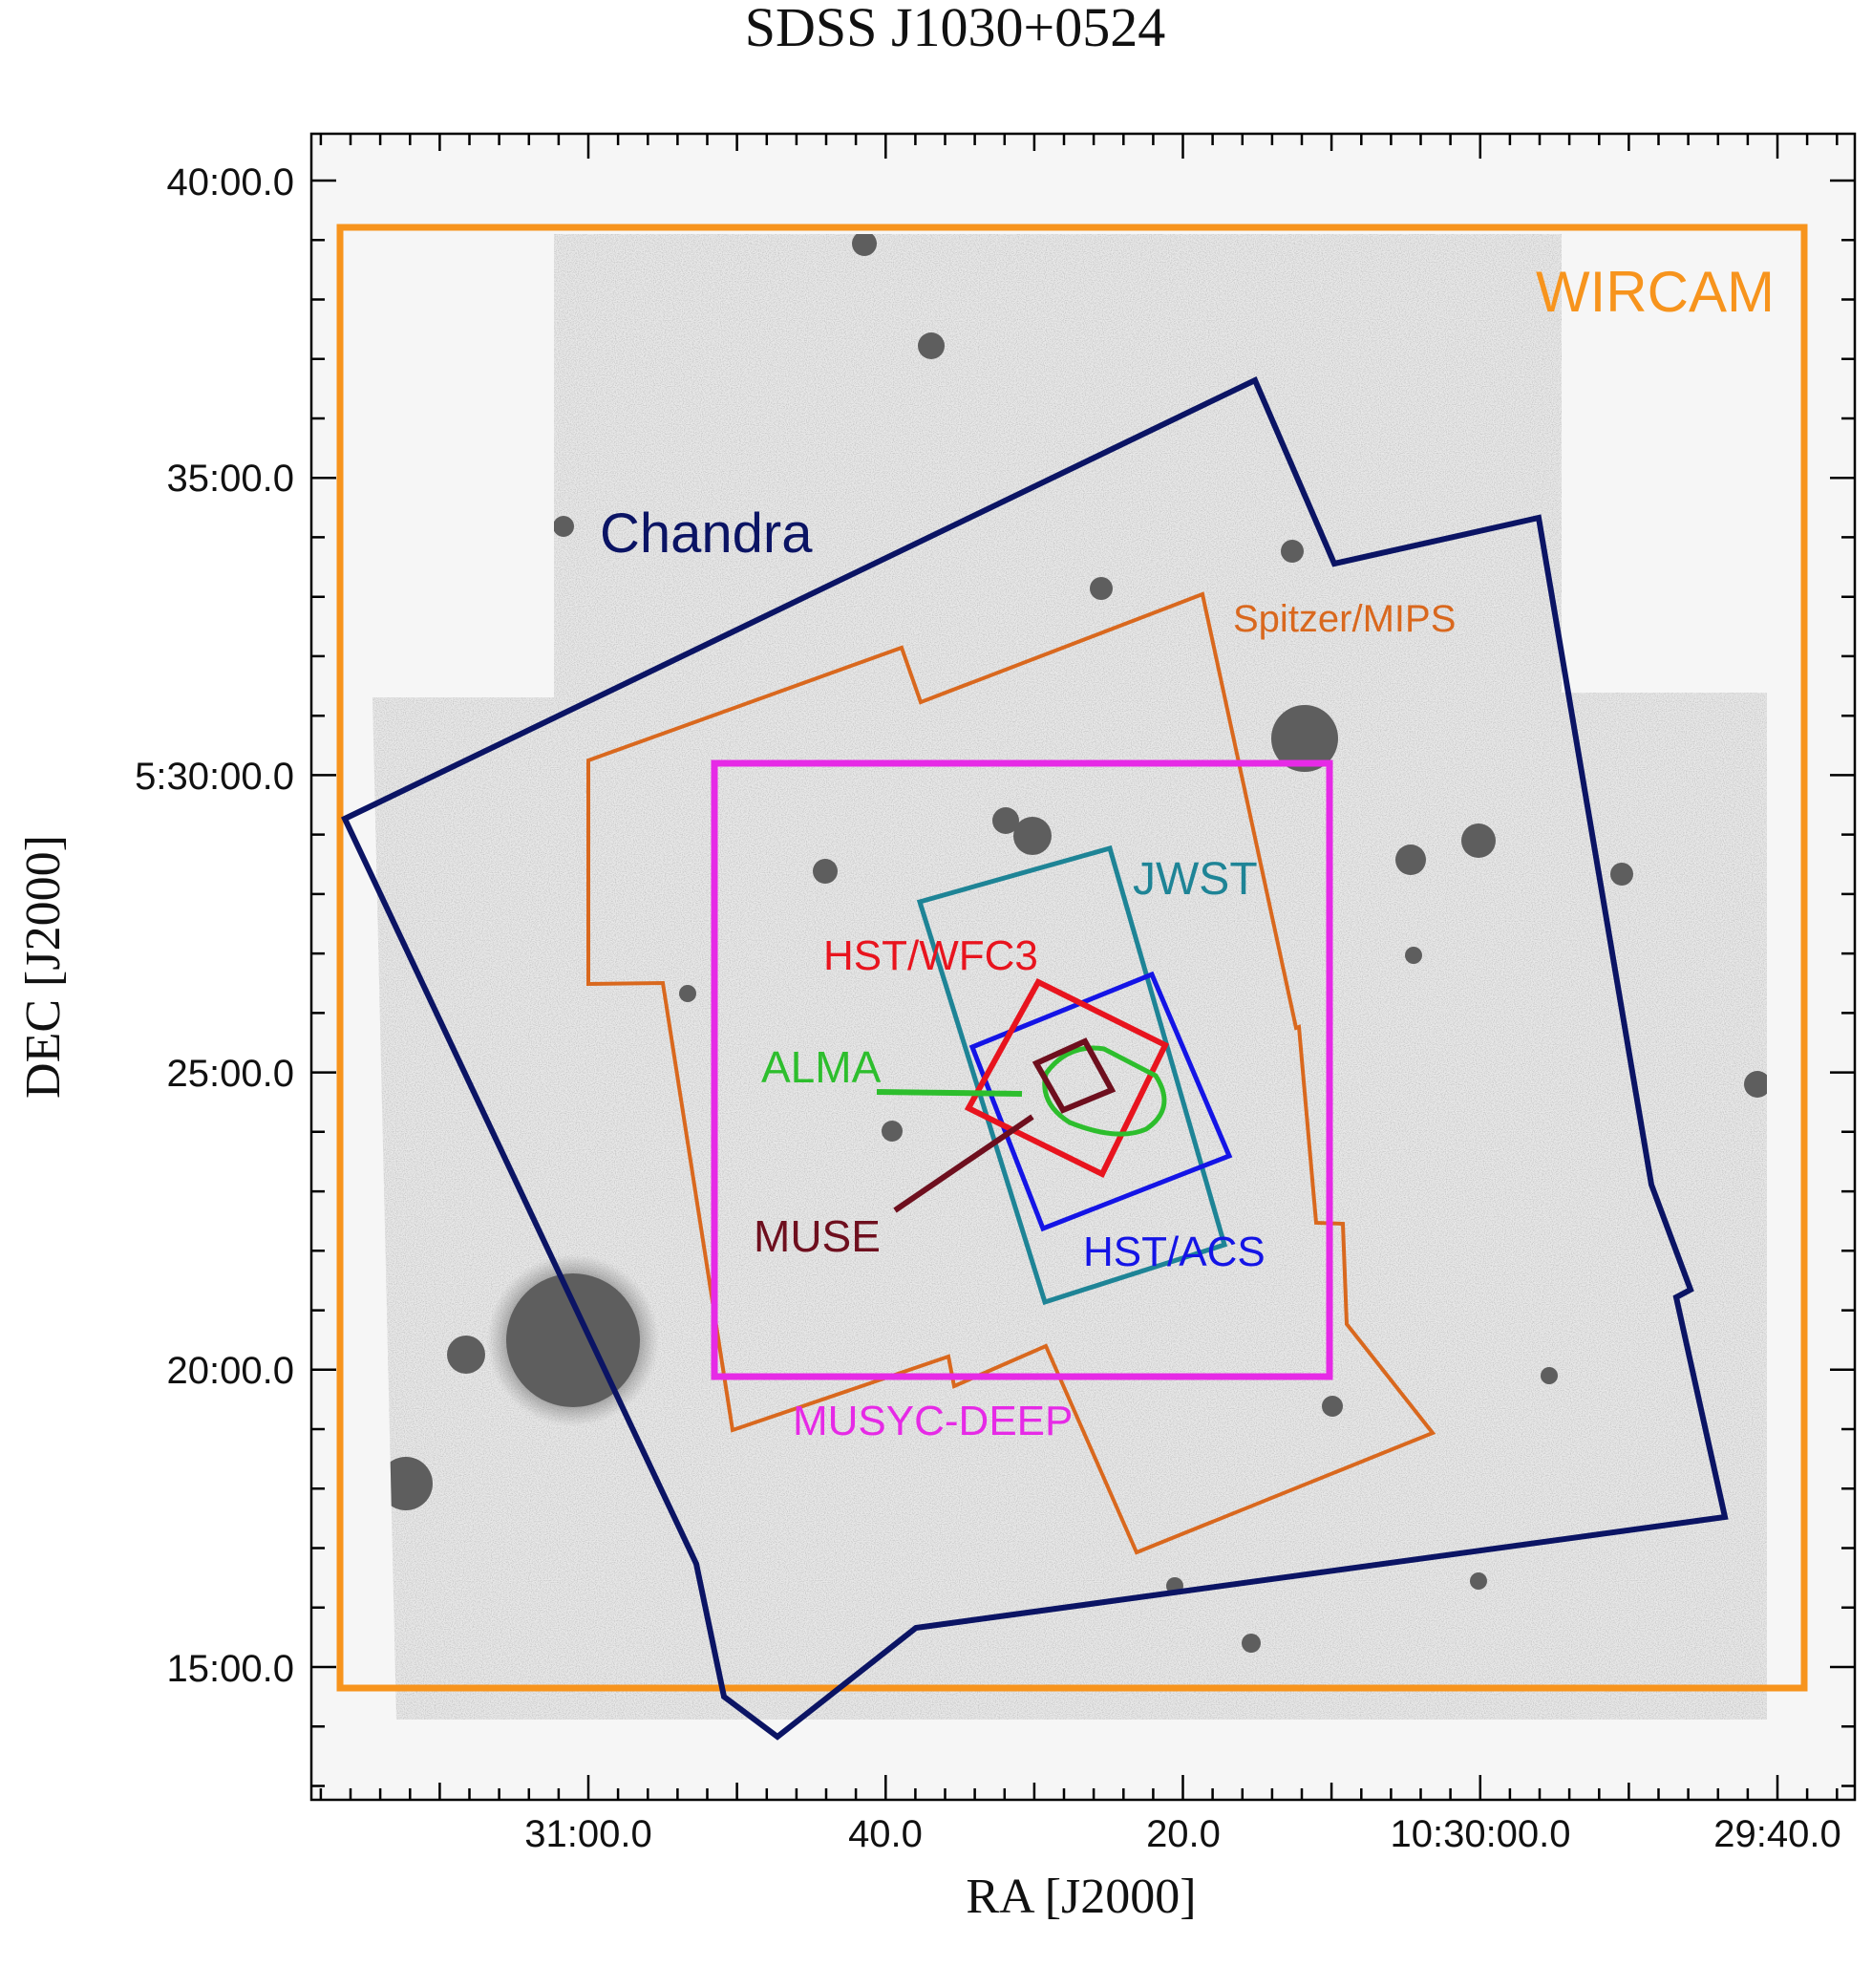  Describe the element at coordinates (964, 1163) in the screenshot. I see `muse-leader-line` at that location.